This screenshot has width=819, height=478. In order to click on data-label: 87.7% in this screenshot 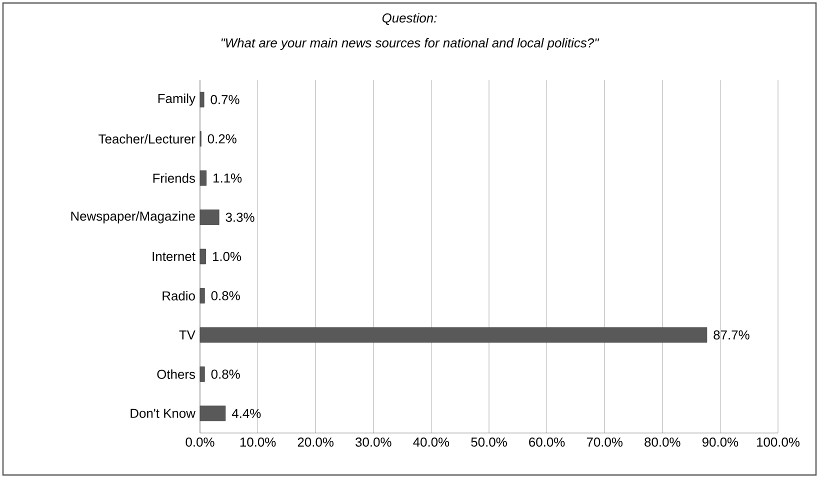, I will do `click(732, 335)`.